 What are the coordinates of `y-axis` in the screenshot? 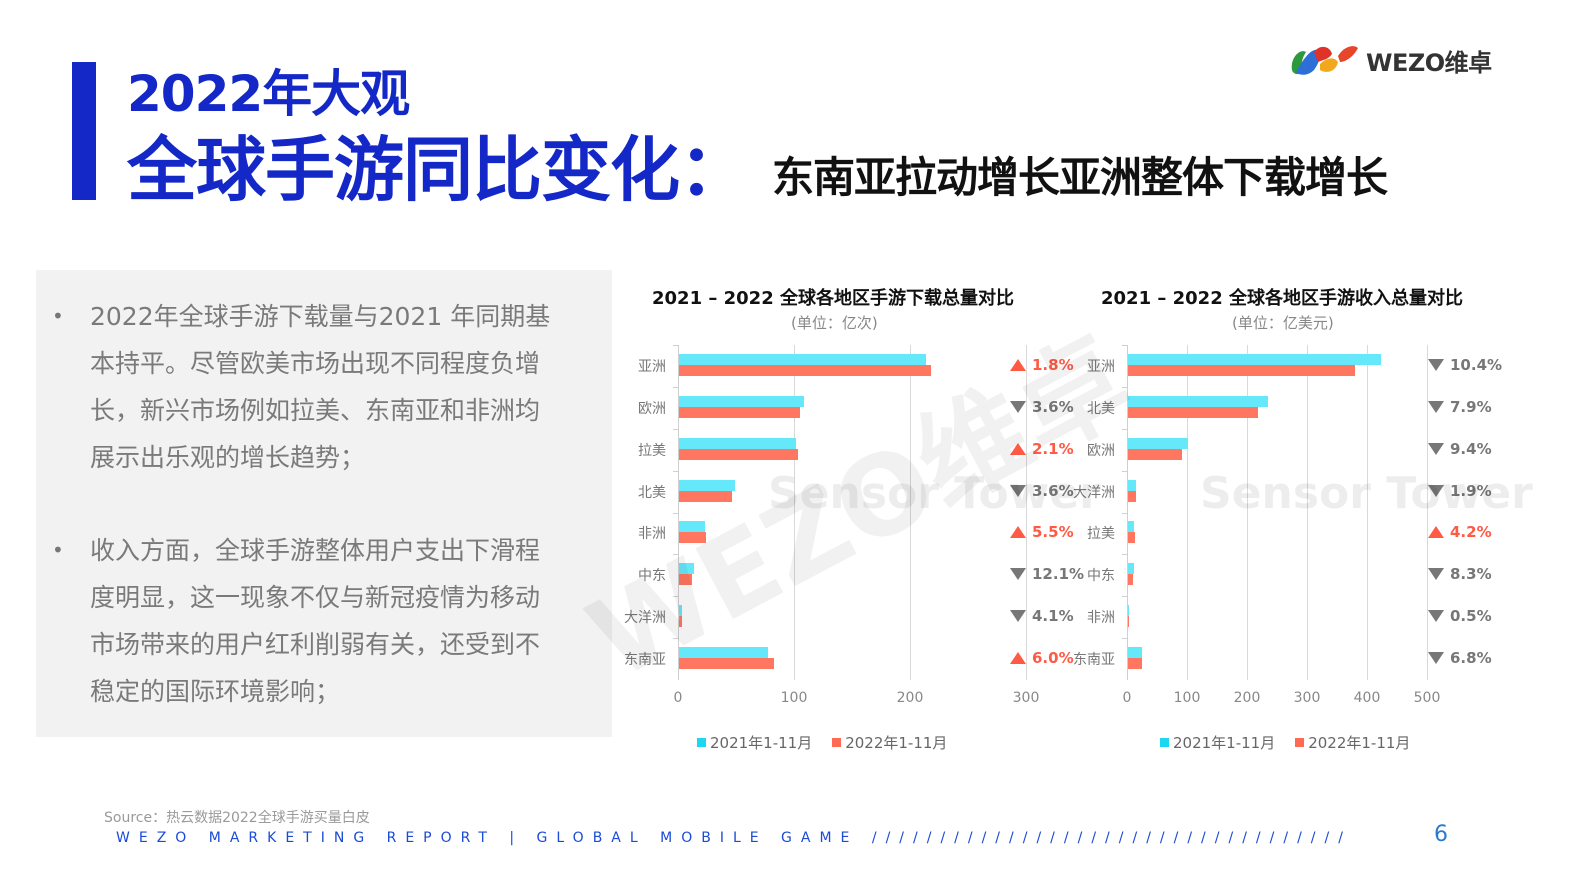 It's located at (1127, 512).